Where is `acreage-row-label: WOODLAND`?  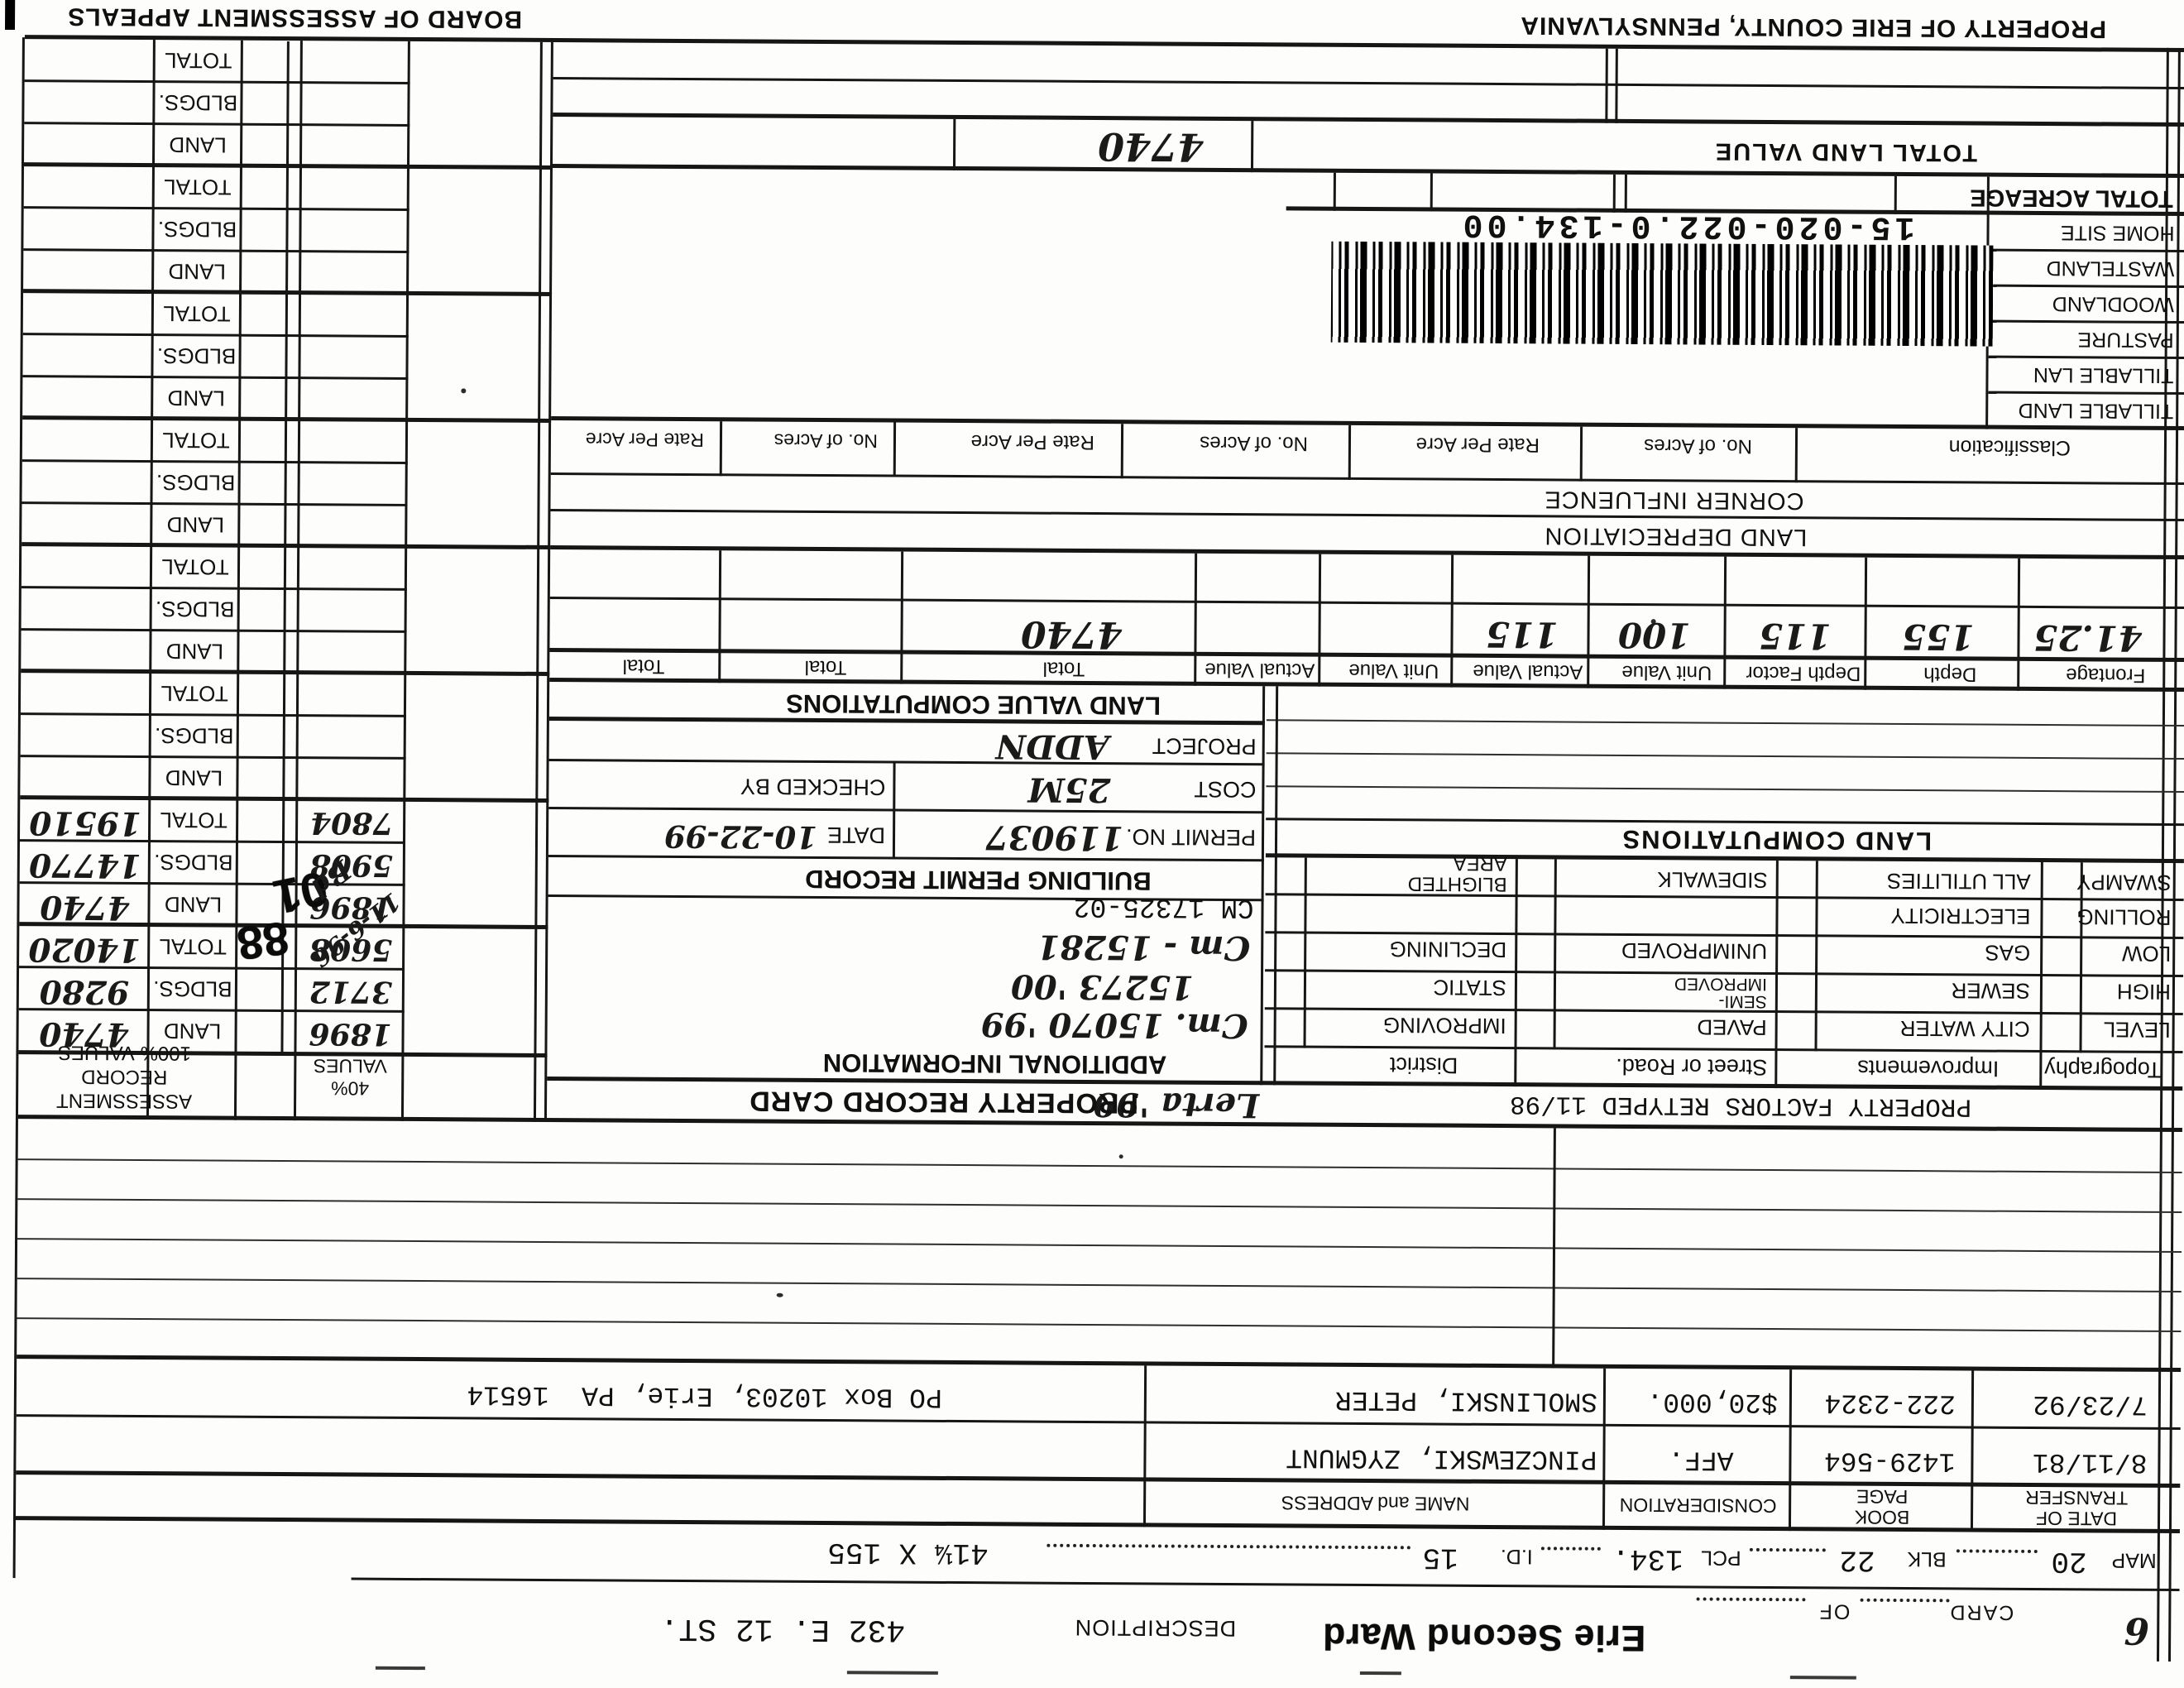 acreage-row-label: WOODLAND is located at coordinates (2113, 304).